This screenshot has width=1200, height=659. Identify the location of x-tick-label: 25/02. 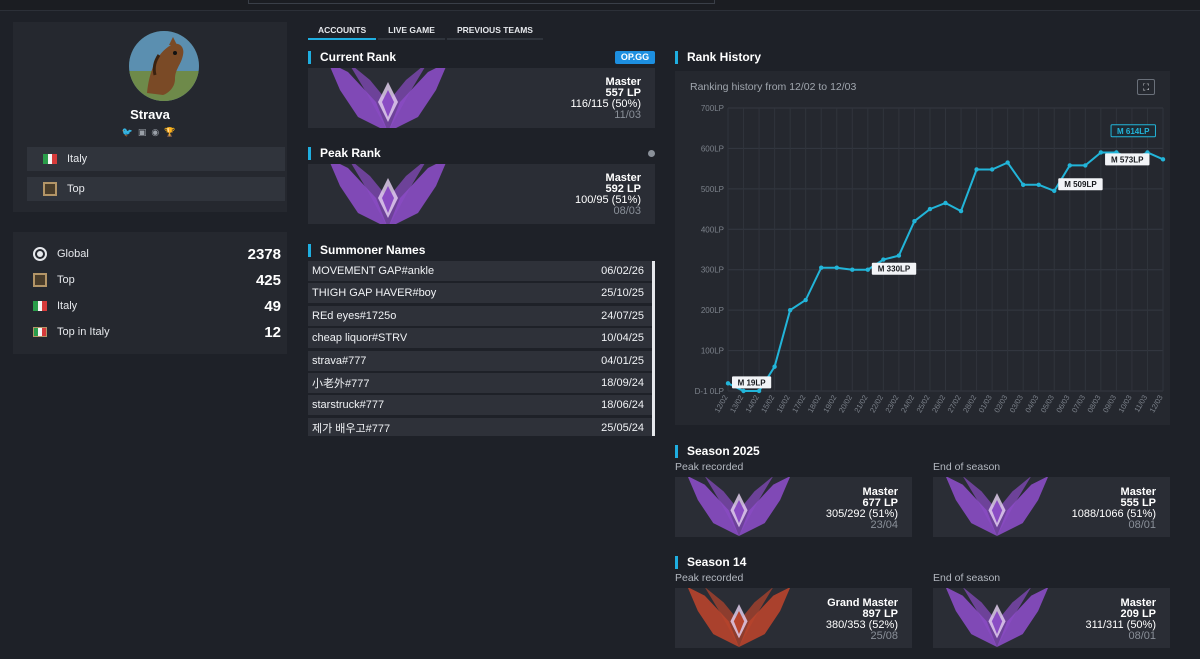
(923, 404).